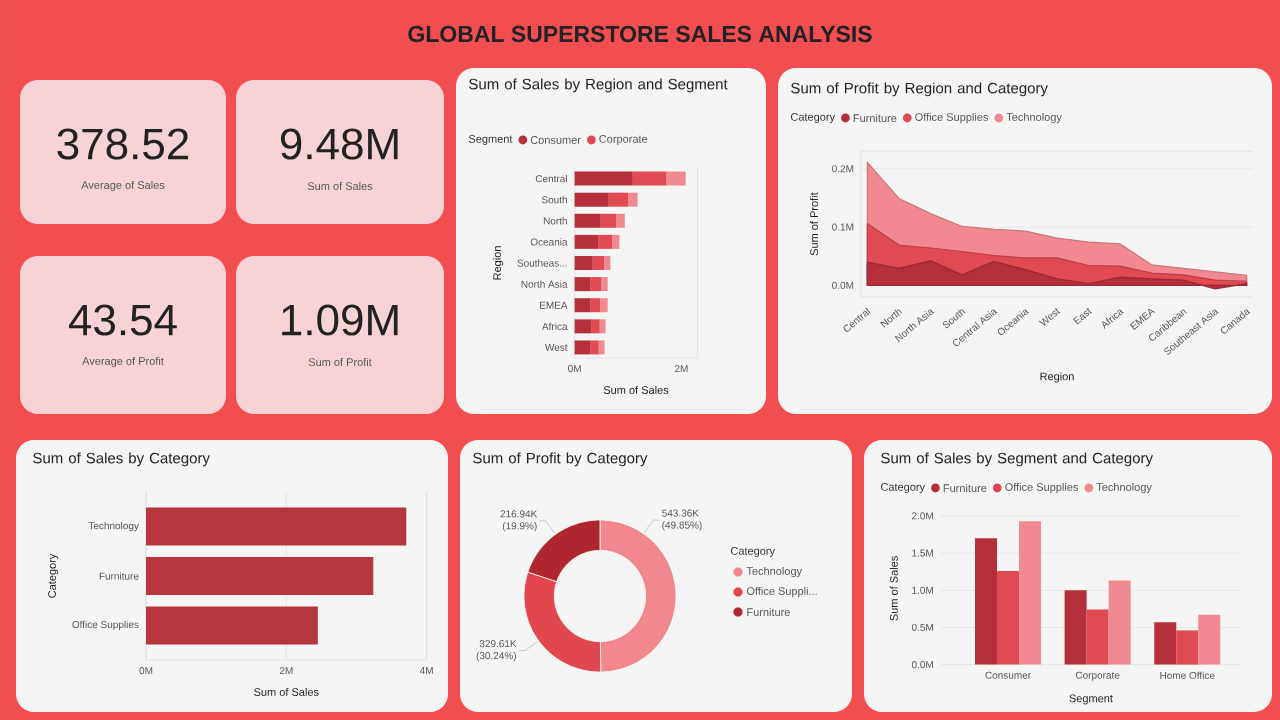 This screenshot has width=1280, height=720. What do you see at coordinates (340, 320) in the screenshot?
I see `text: 1.09M` at bounding box center [340, 320].